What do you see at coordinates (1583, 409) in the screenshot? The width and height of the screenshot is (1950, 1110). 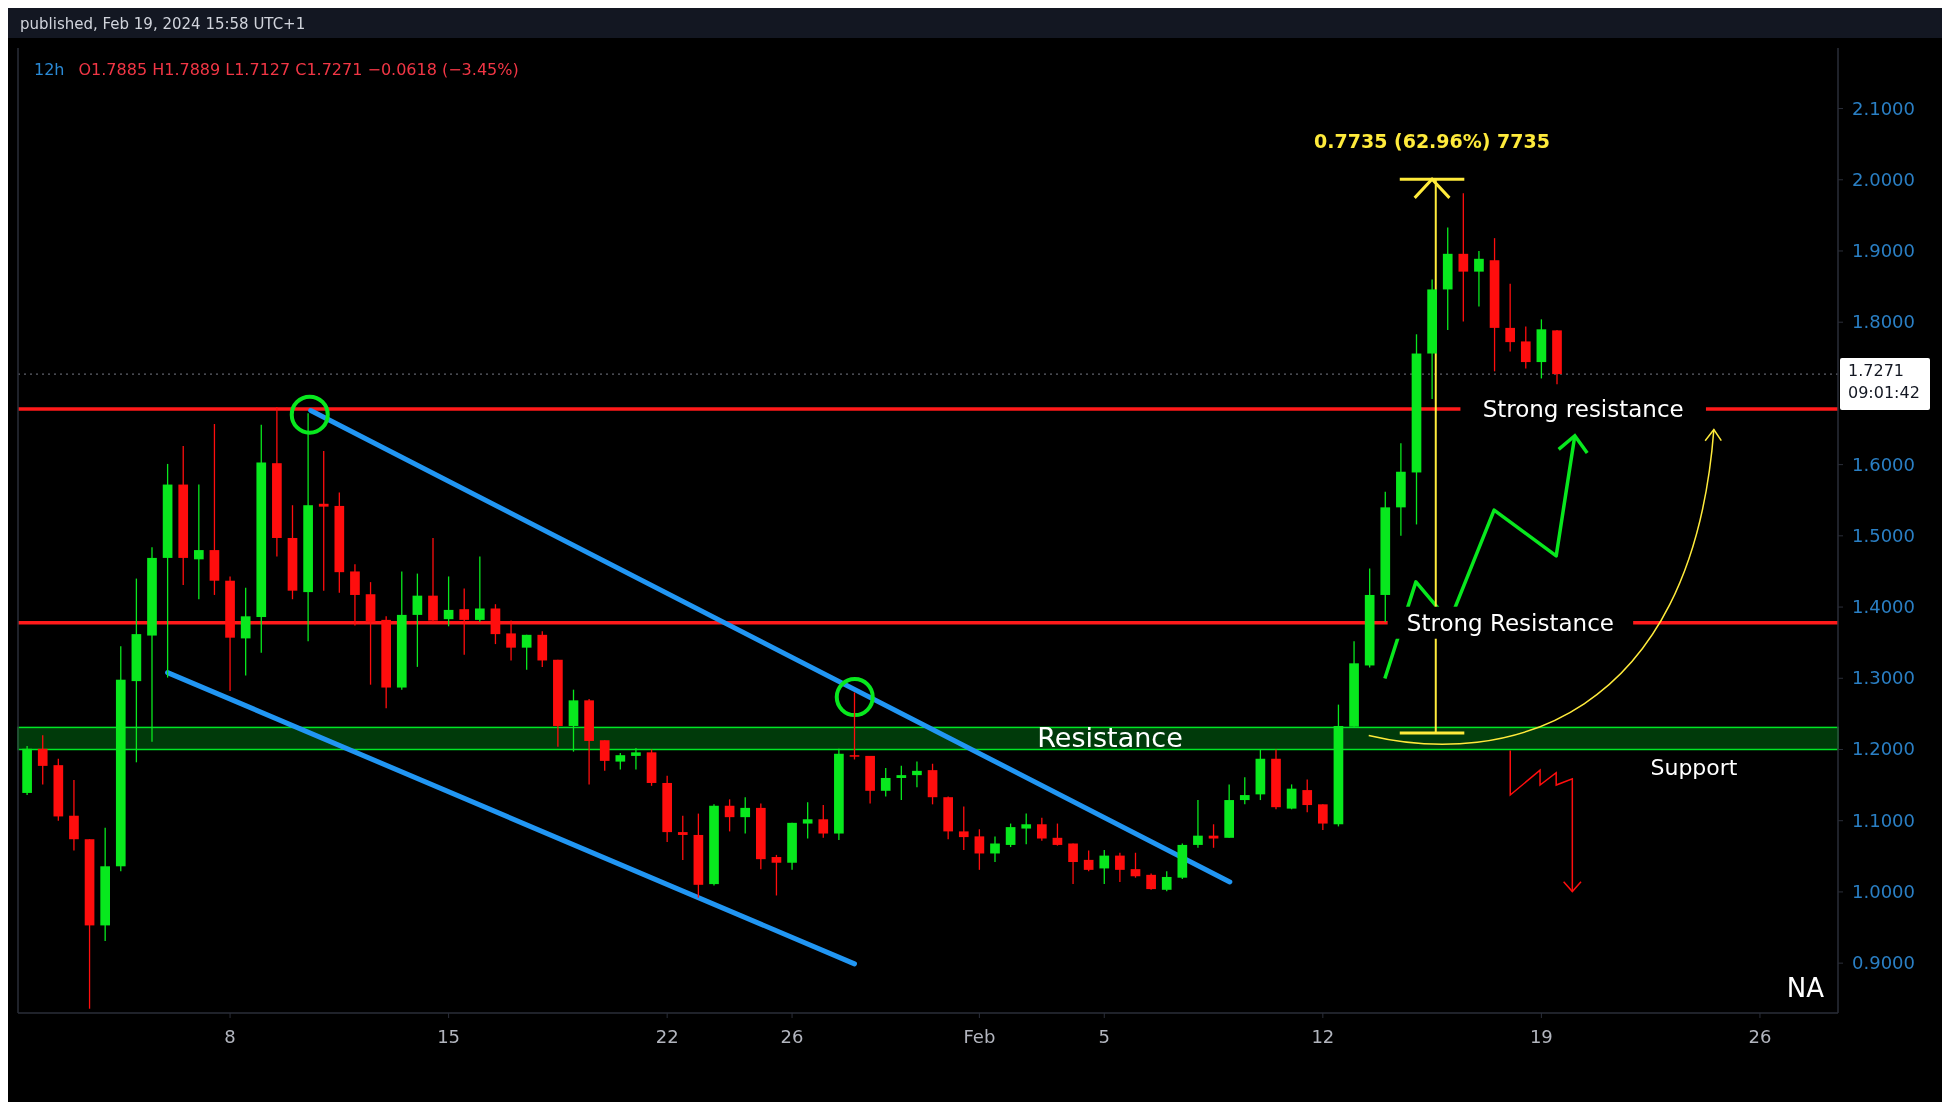 I see `ref-line-label: Strong resistance` at bounding box center [1583, 409].